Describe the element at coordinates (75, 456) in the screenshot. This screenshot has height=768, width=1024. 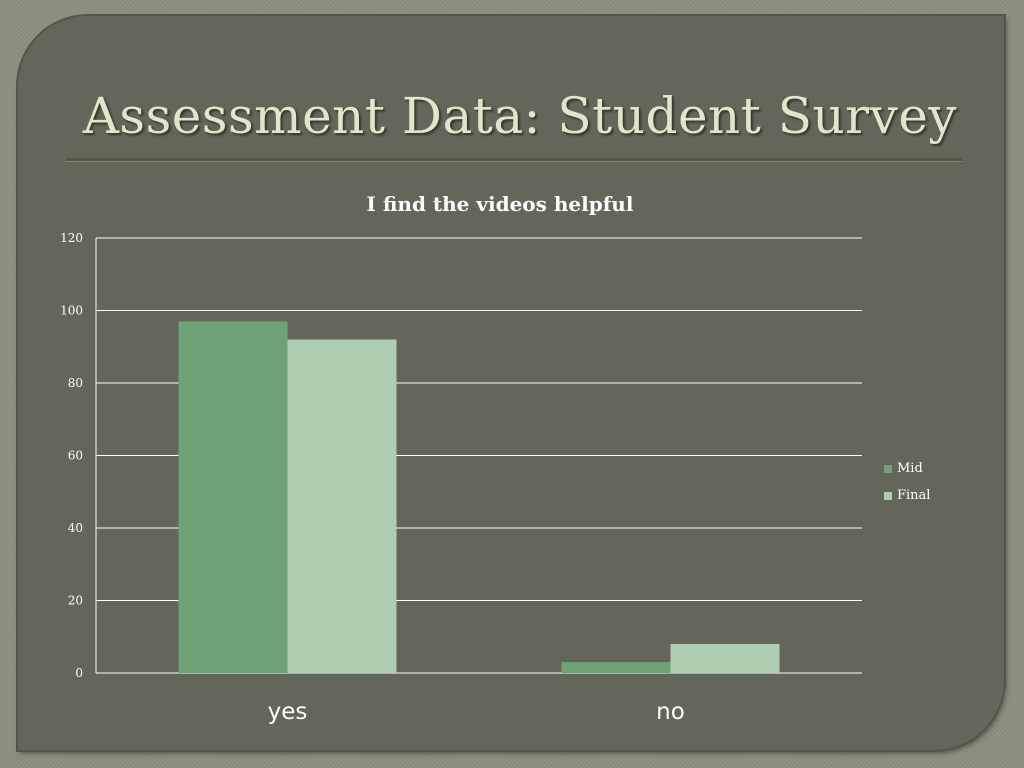
I see `y-tick-label-60: 60` at that location.